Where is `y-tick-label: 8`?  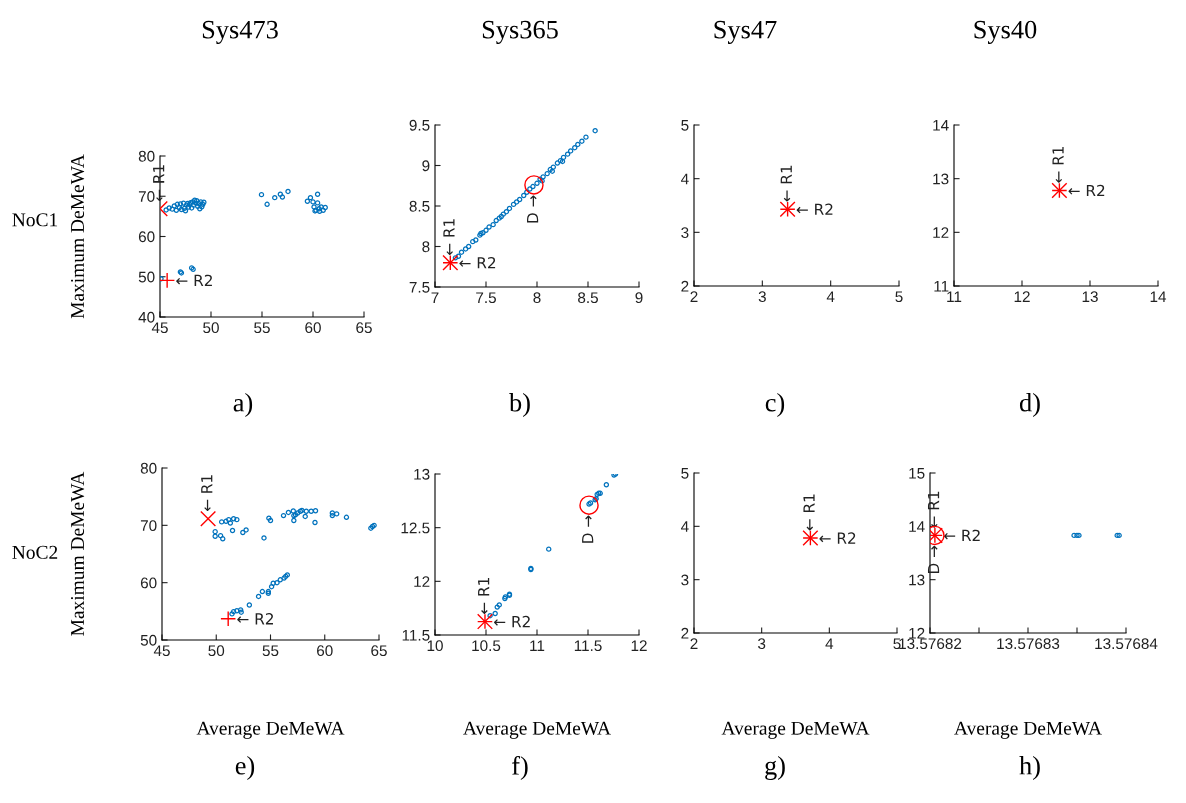
y-tick-label: 8 is located at coordinates (426, 247).